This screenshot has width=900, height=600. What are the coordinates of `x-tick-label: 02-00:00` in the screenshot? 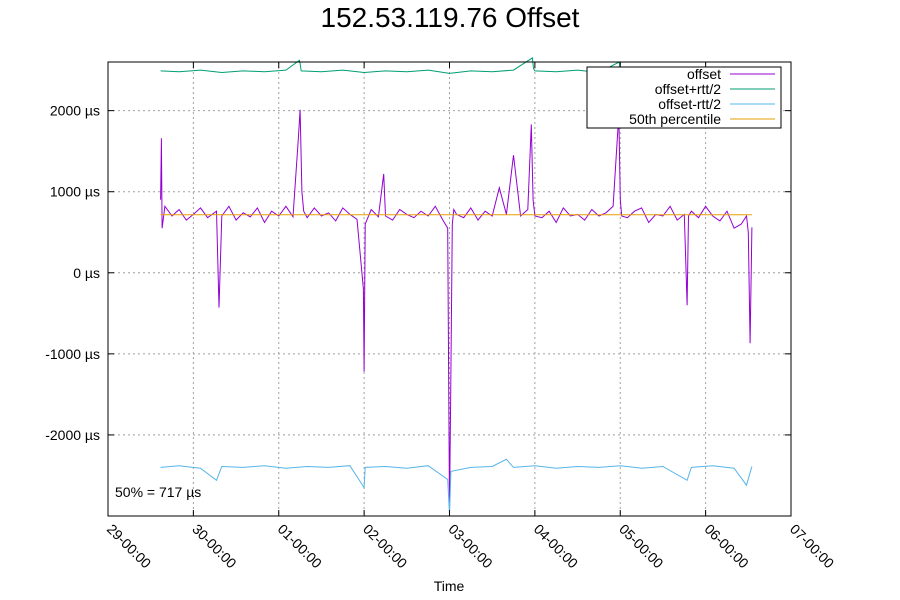 It's located at (385, 546).